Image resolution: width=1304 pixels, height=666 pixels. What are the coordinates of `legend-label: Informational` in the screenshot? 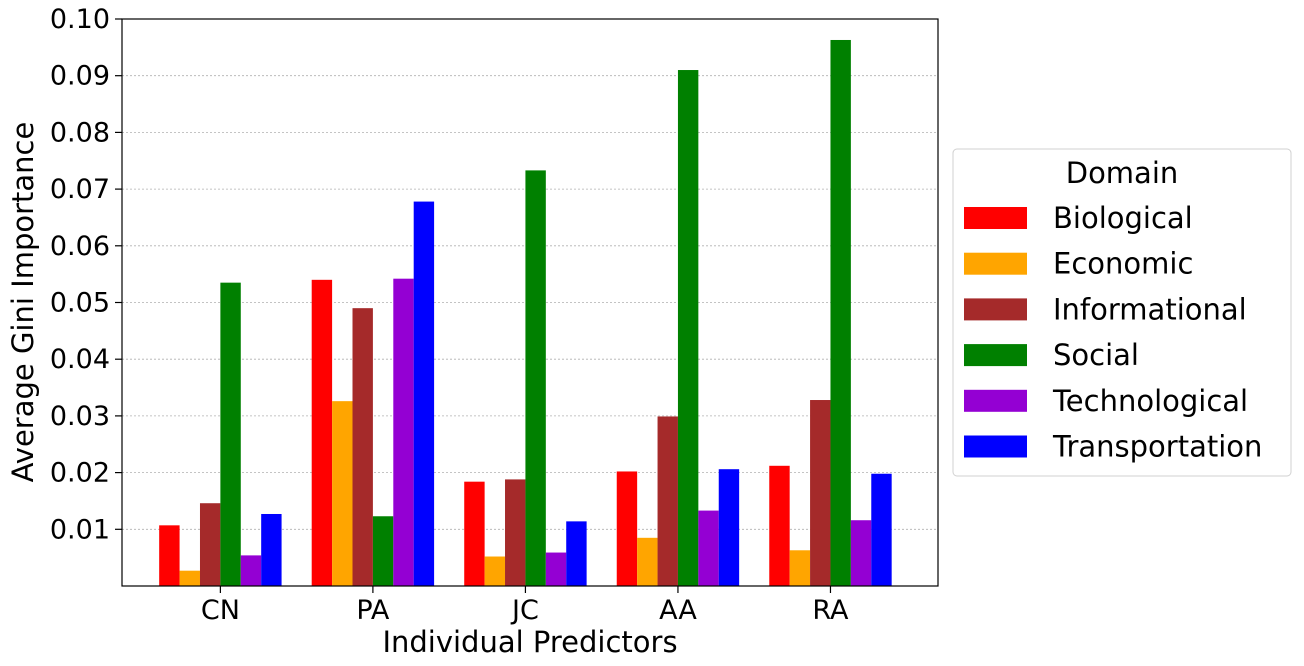 It's located at (1150, 309).